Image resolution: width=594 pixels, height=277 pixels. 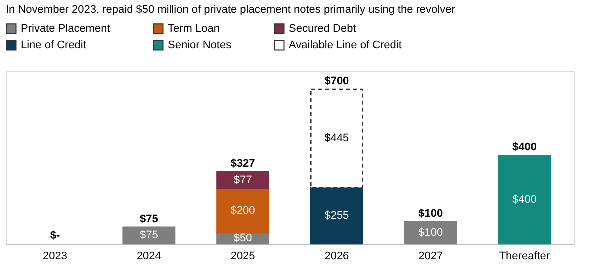 What do you see at coordinates (149, 256) in the screenshot?
I see `x-tick-label: 2024` at bounding box center [149, 256].